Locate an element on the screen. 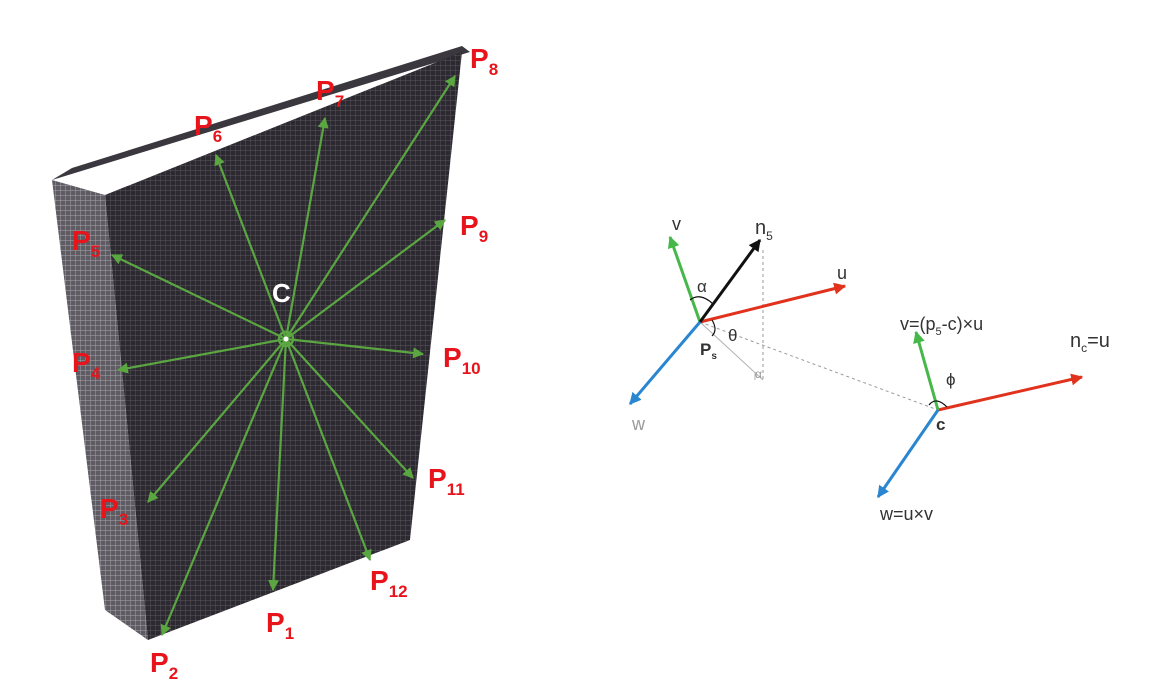 The height and width of the screenshot is (696, 1158). label-p11: P11 is located at coordinates (446, 481).